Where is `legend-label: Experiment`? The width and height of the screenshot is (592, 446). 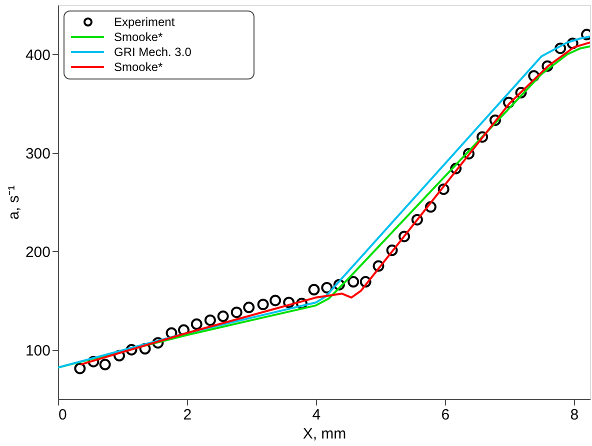 legend-label: Experiment is located at coordinates (145, 22).